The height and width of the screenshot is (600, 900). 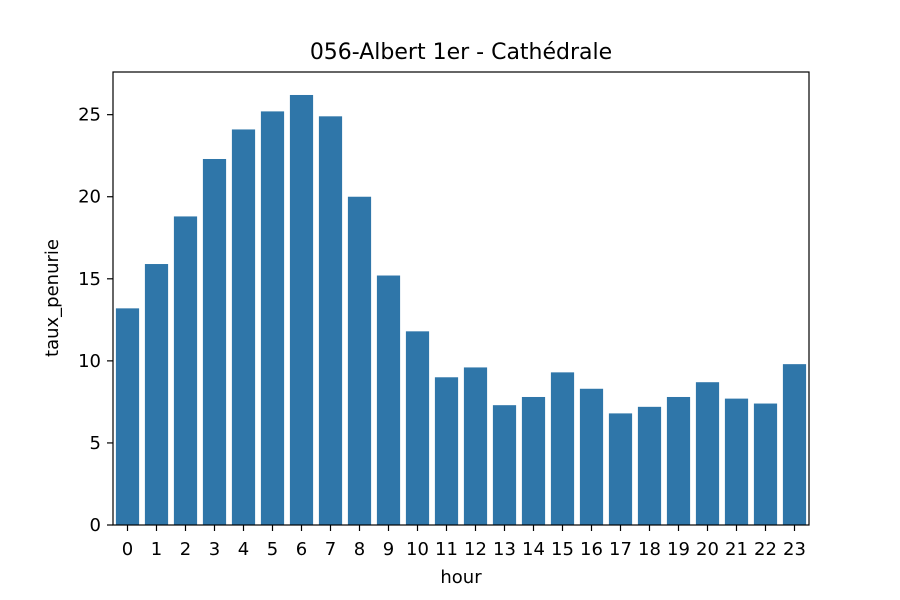 What do you see at coordinates (52, 298) in the screenshot?
I see `y-axis-label: taux_penurie` at bounding box center [52, 298].